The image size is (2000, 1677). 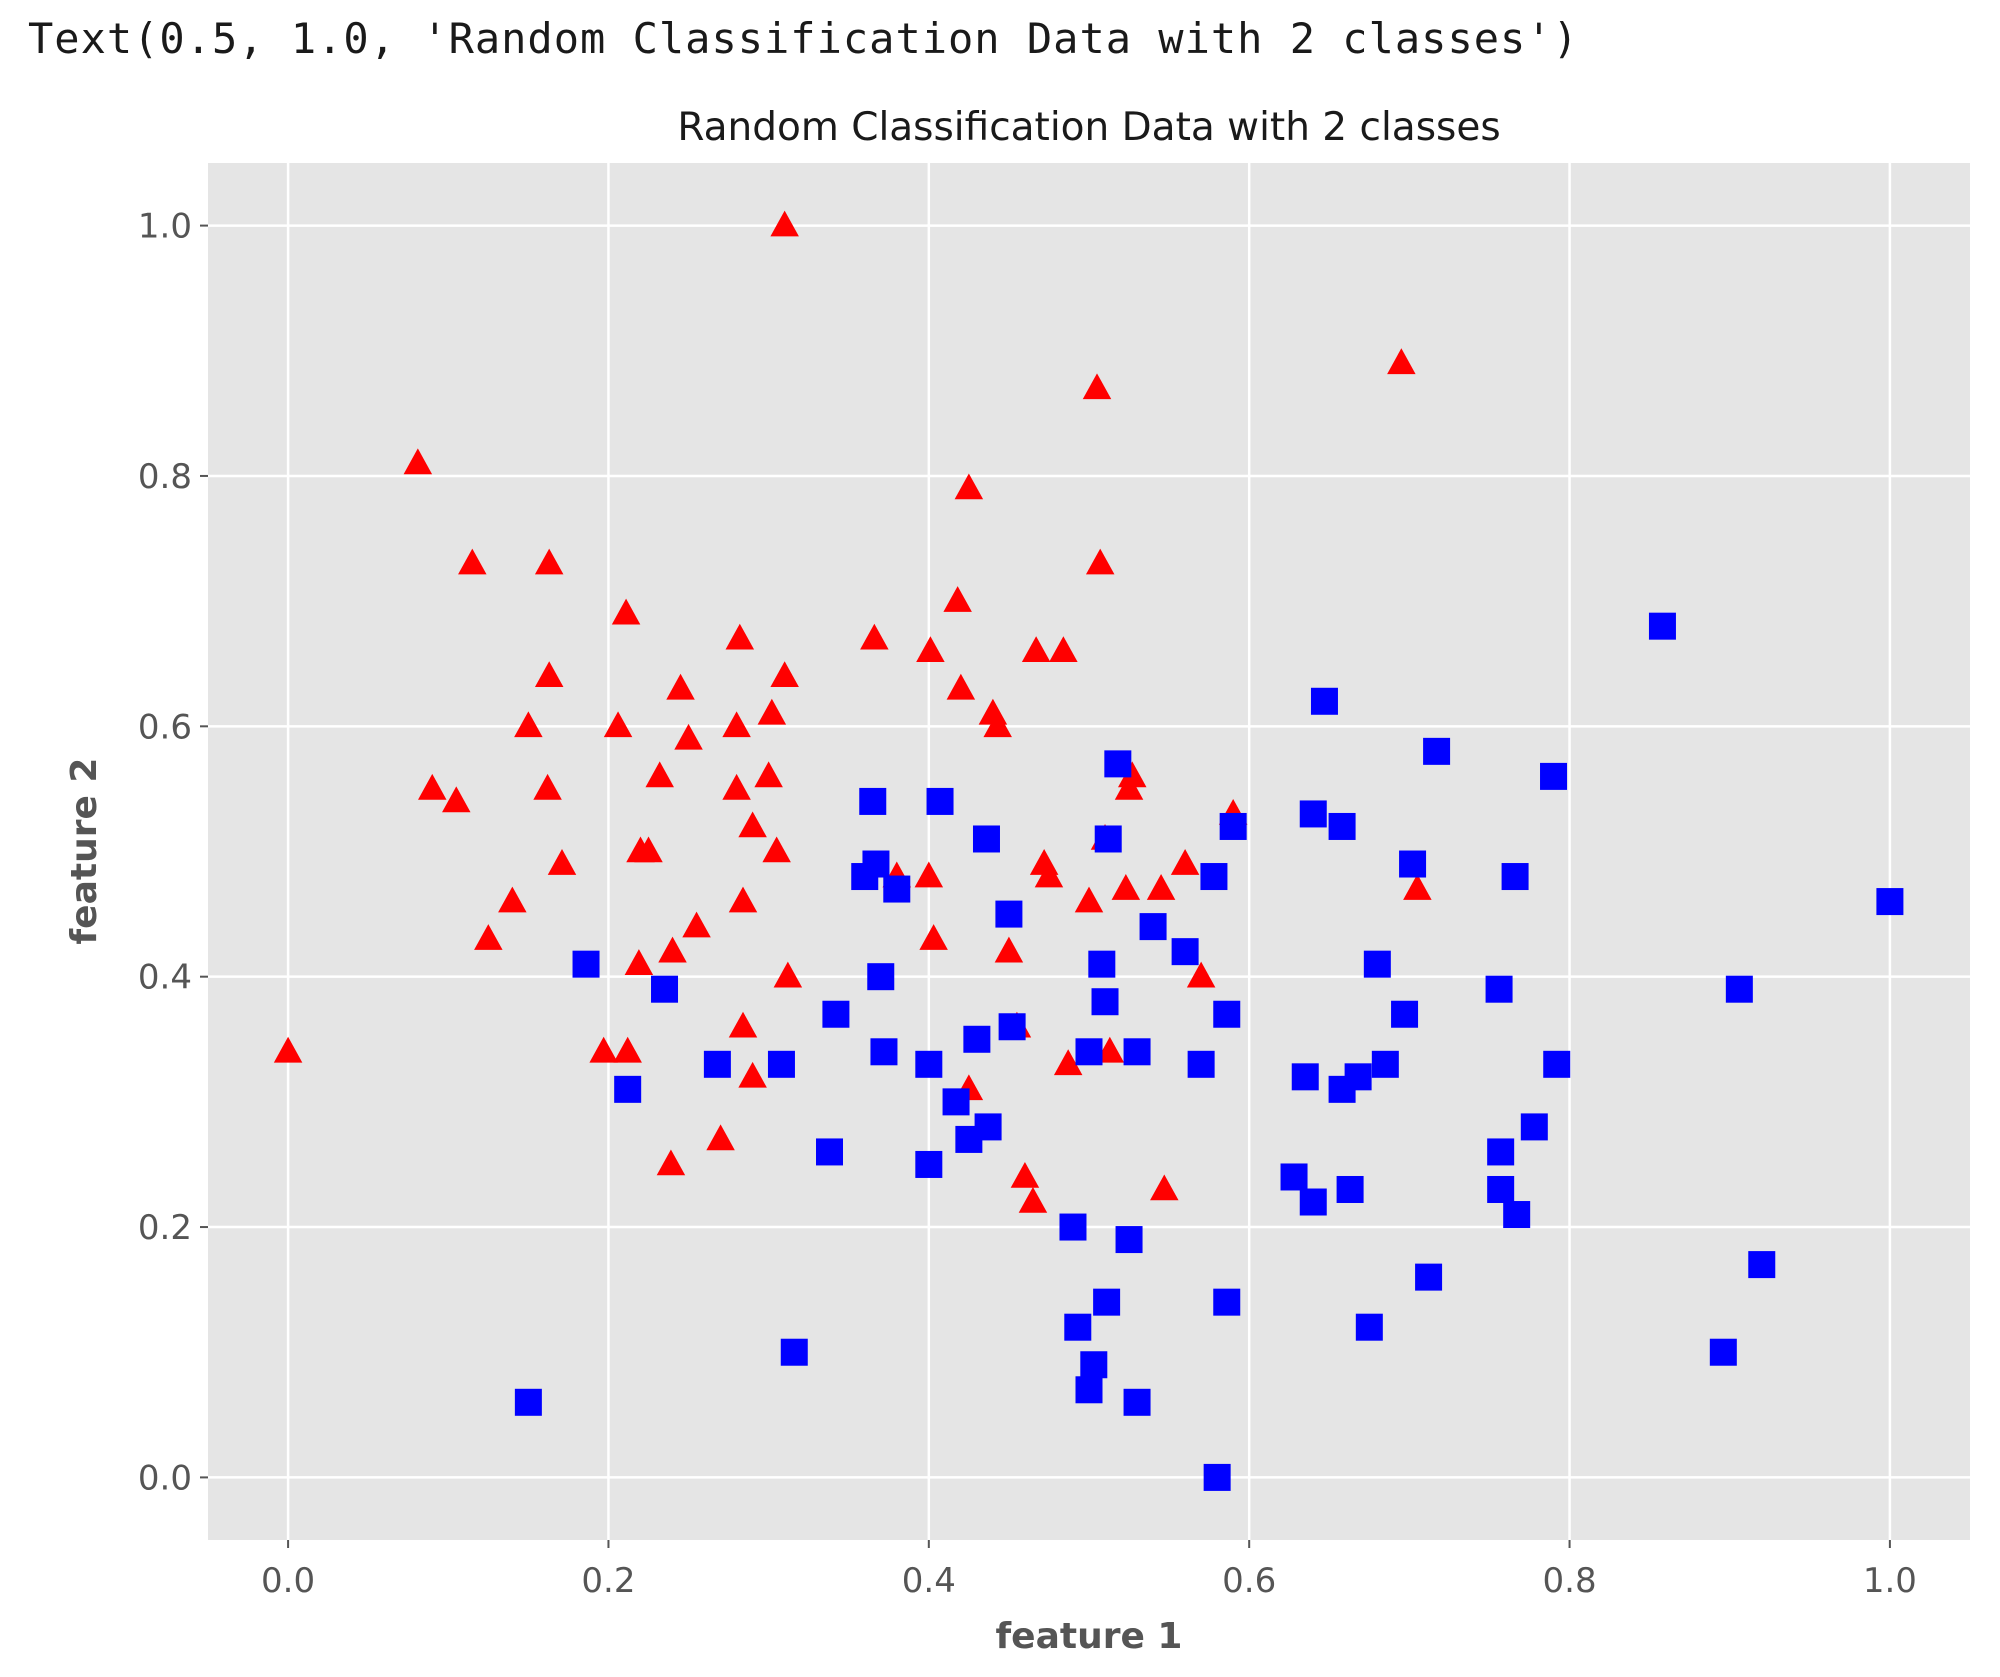 I want to click on y-tick-label: 1.0, so click(x=165, y=227).